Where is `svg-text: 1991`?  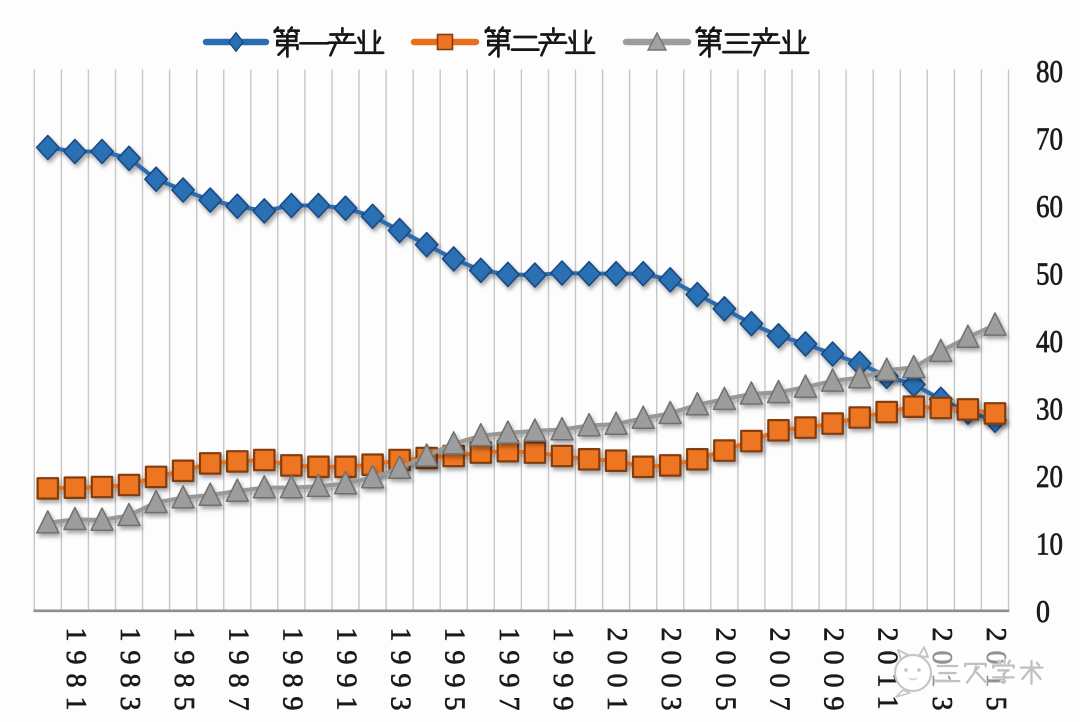
svg-text: 1991 is located at coordinates (346, 674).